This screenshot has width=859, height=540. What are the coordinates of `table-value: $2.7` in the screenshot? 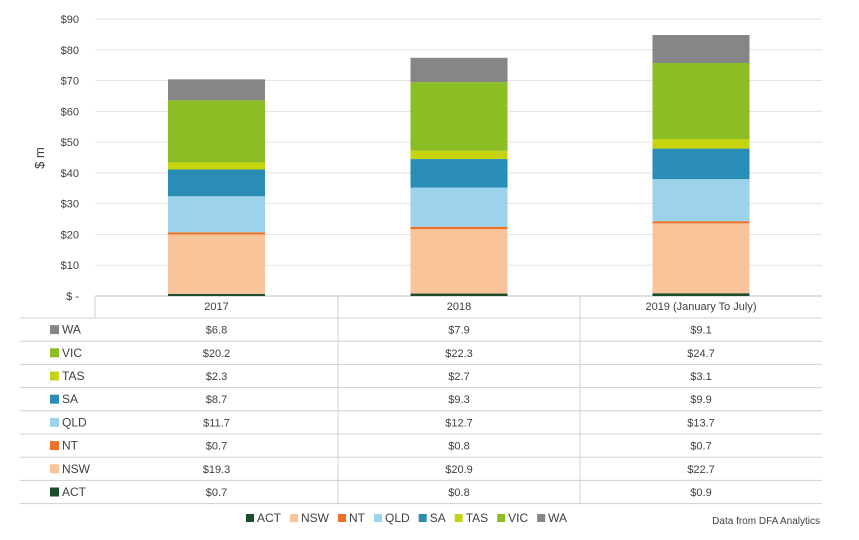 It's located at (458, 377).